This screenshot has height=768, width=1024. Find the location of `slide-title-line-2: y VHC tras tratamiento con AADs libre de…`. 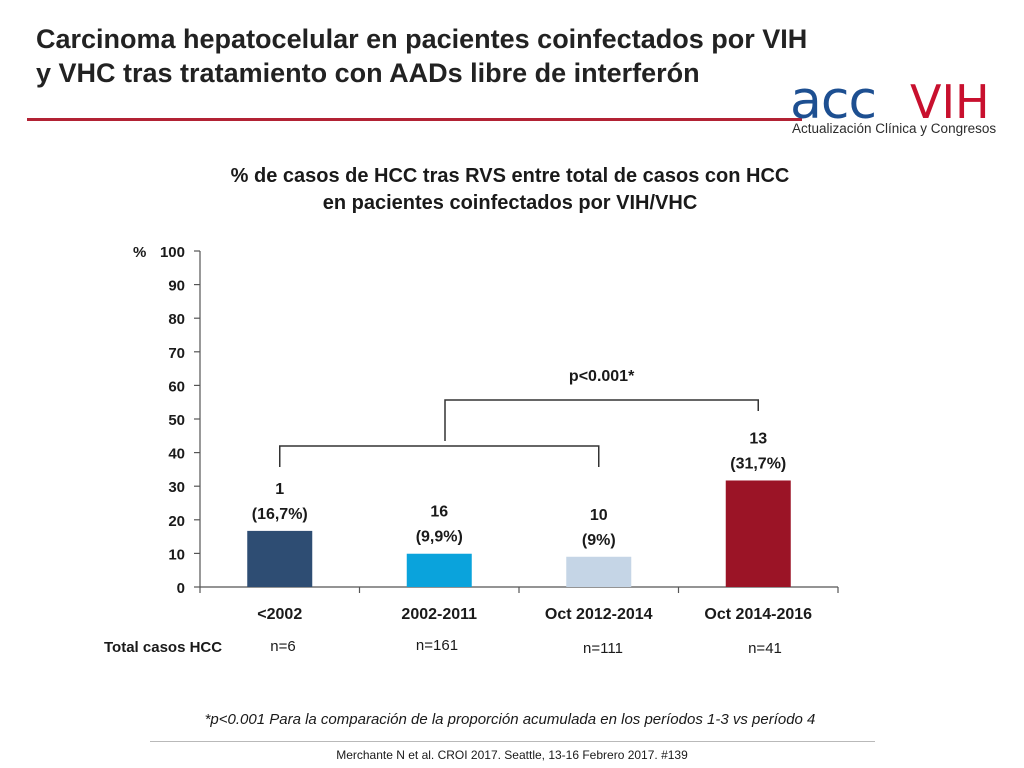

slide-title-line-2: y VHC tras tratamiento con AADs libre de… is located at coordinates (368, 73).